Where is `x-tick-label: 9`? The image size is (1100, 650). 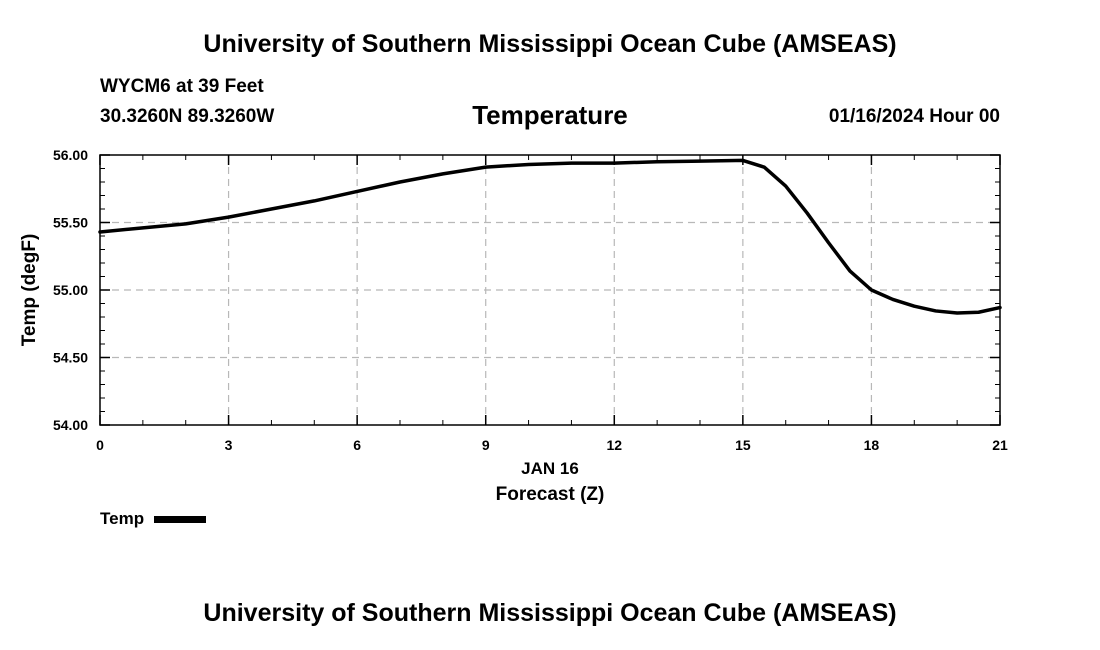
x-tick-label: 9 is located at coordinates (486, 445).